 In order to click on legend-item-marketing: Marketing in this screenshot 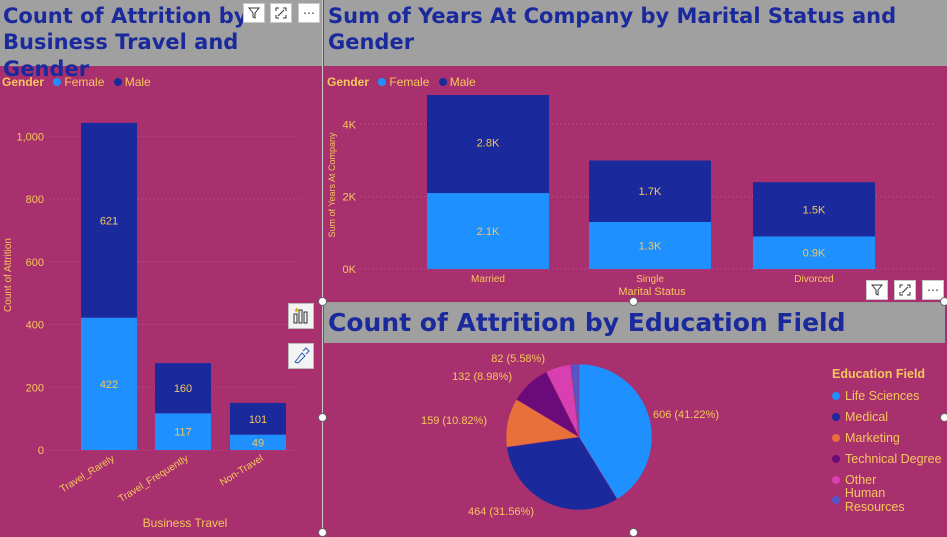, I will do `click(889, 438)`.